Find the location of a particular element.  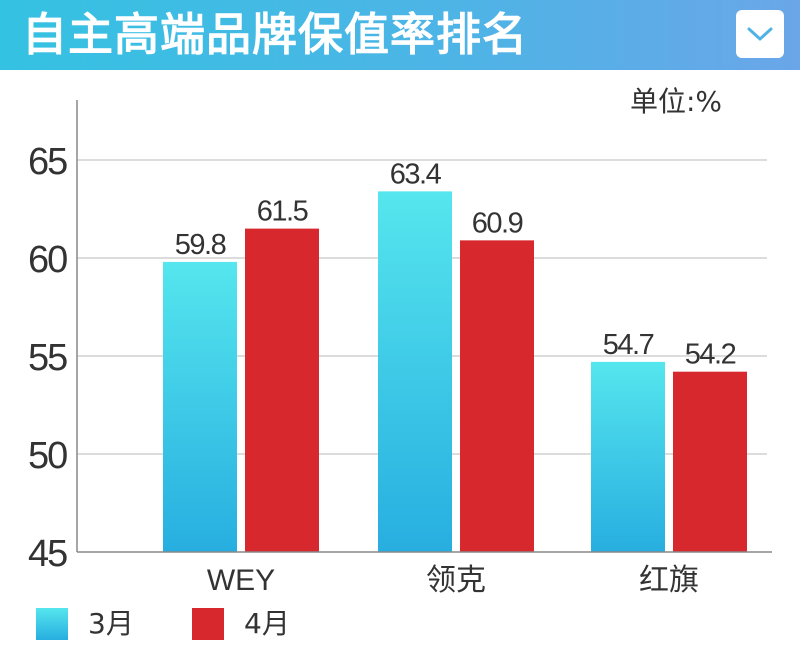

y-tick-label: 65 is located at coordinates (47, 162).